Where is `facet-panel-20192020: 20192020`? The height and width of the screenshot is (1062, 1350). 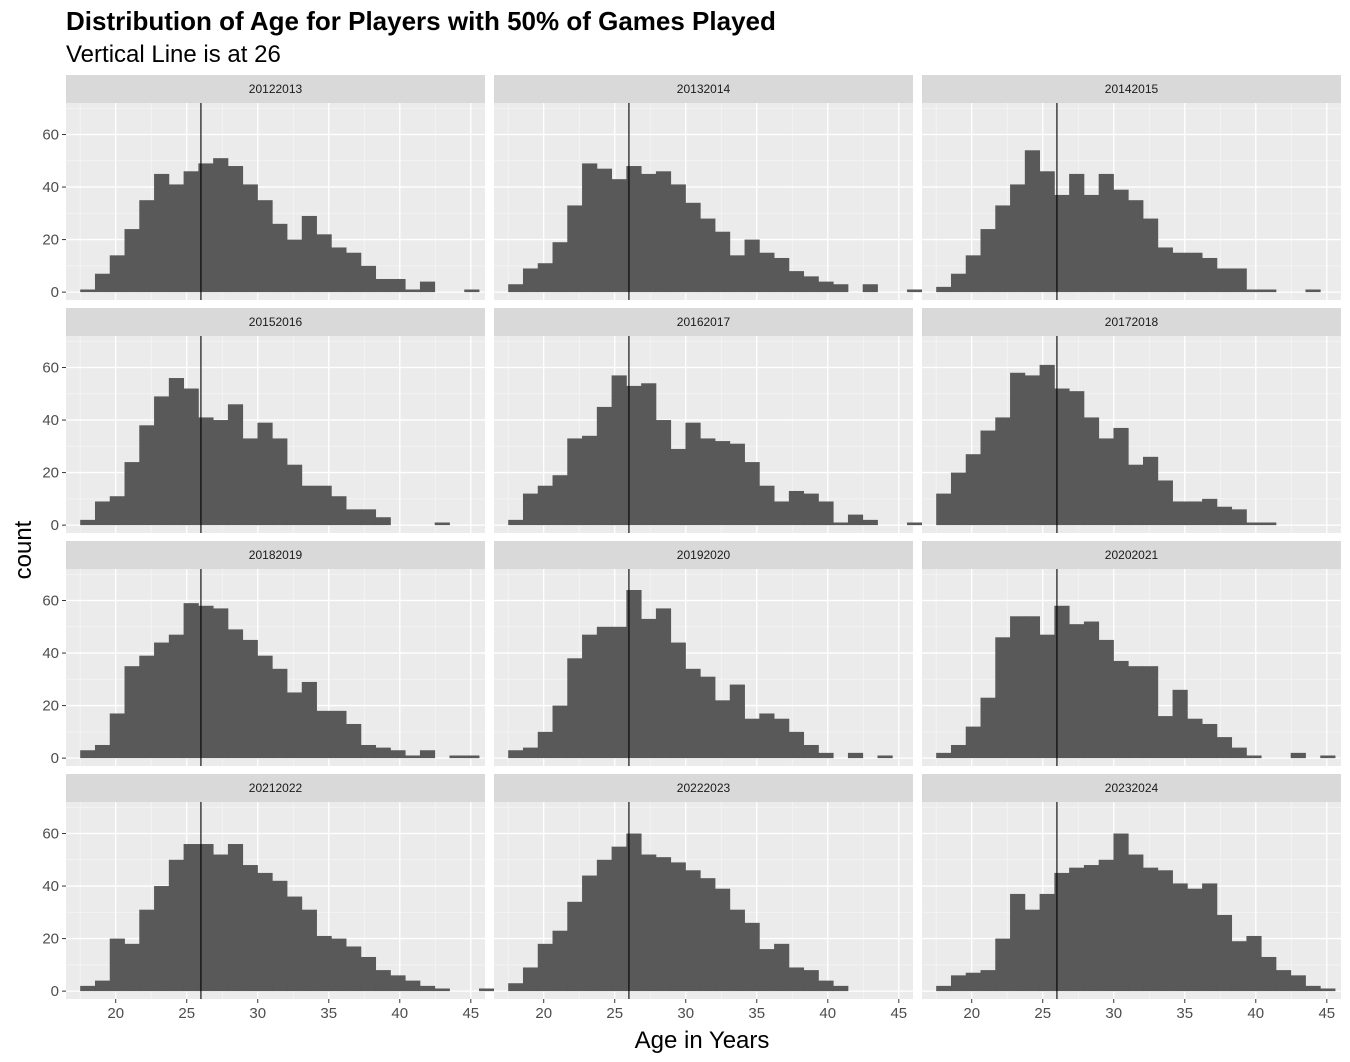
facet-panel-20192020: 20192020 is located at coordinates (703, 653).